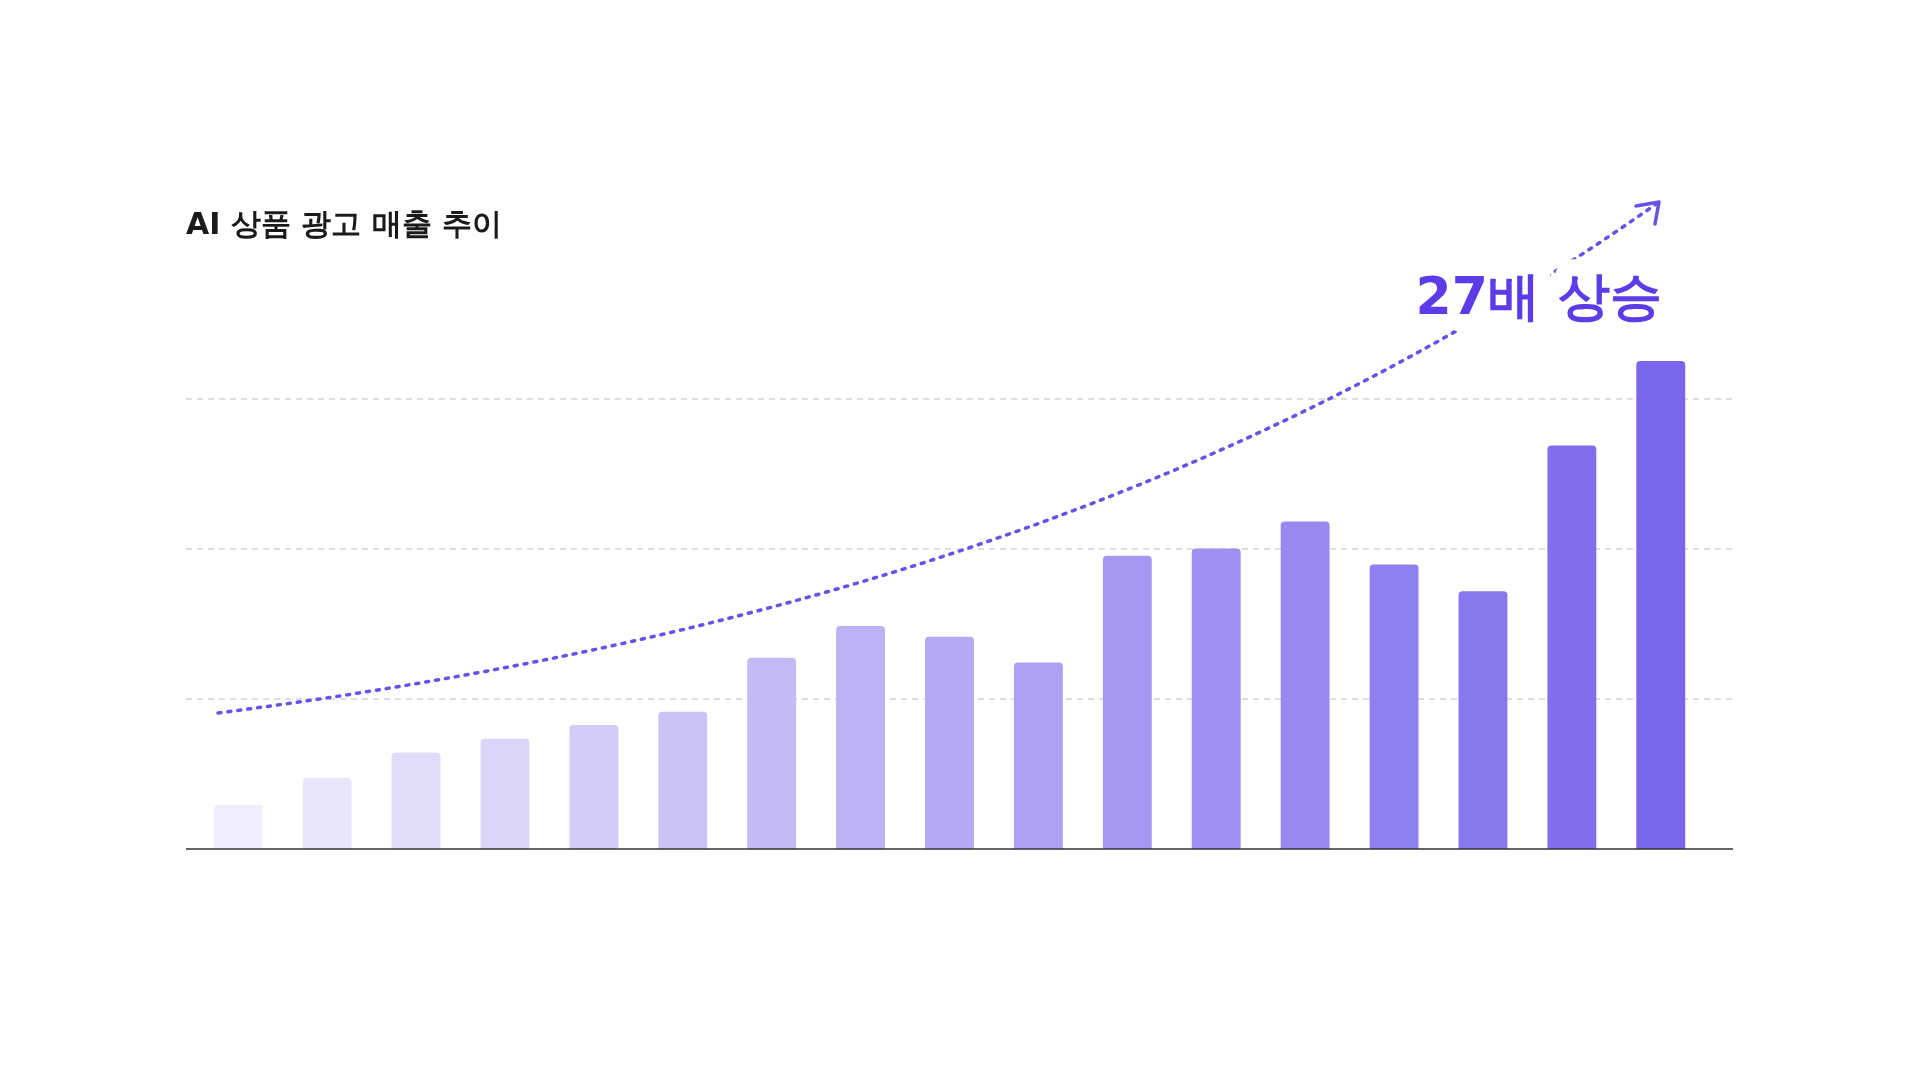 The width and height of the screenshot is (1920, 1080). Describe the element at coordinates (344, 223) in the screenshot. I see `chart-title: AI 상품 광고 매출 추이` at that location.